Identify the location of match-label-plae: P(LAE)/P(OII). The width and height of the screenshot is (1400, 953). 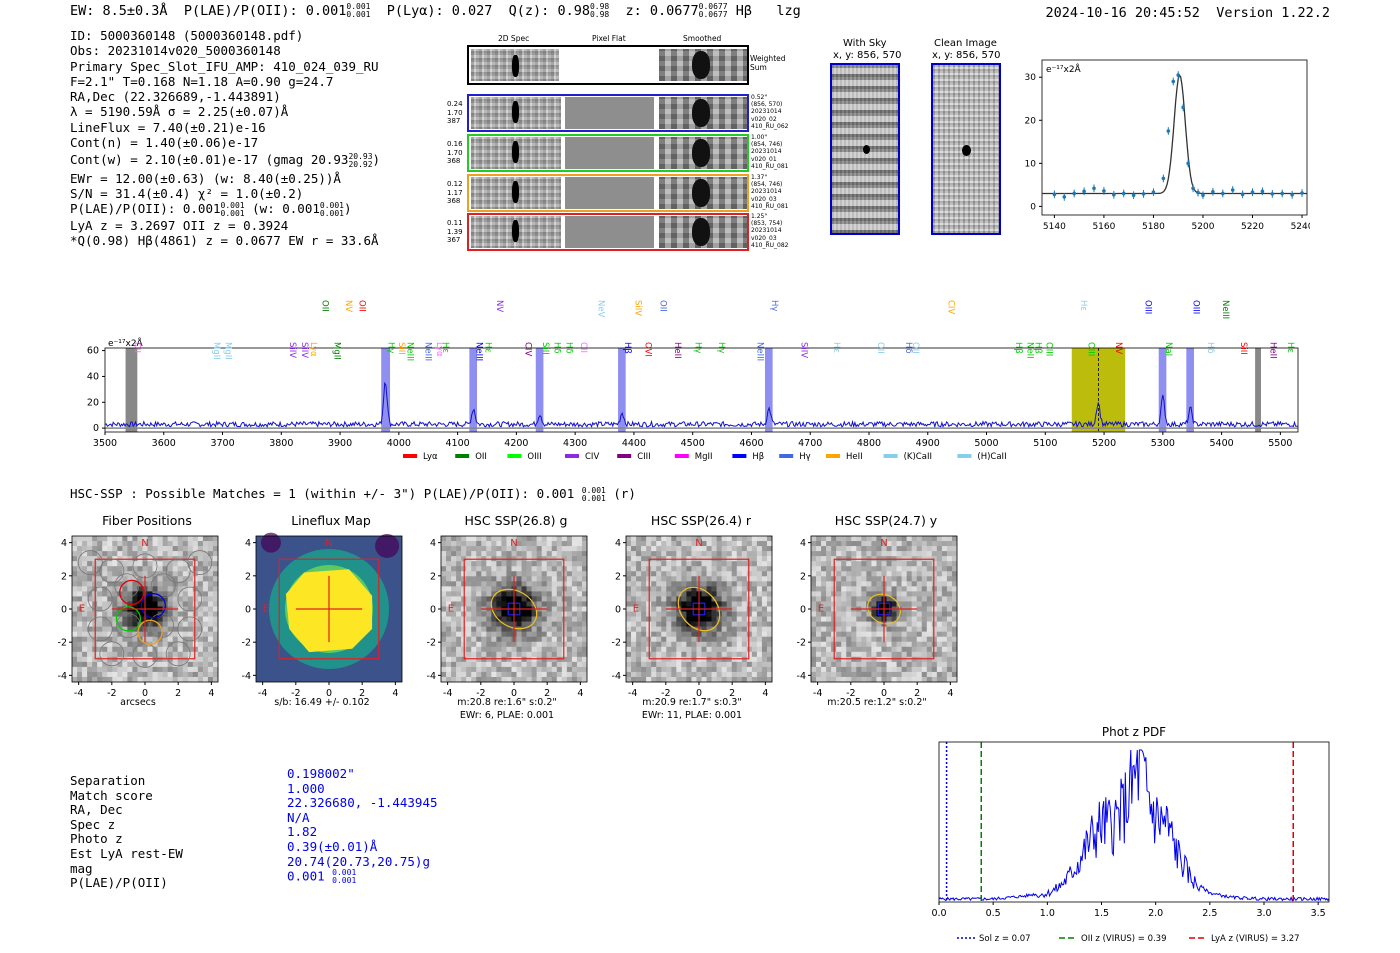
(119, 883).